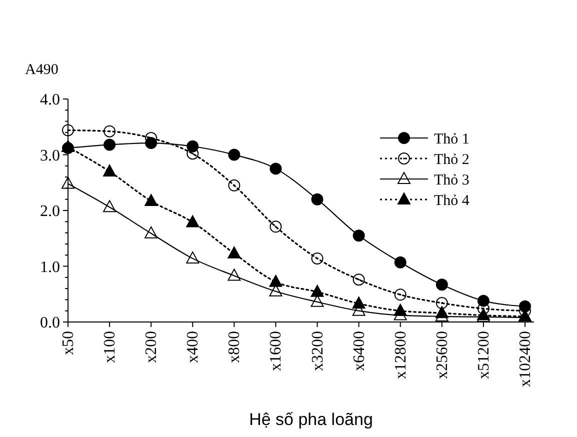 This screenshot has width=577, height=437. What do you see at coordinates (151, 347) in the screenshot?
I see `x-tick-label: x200` at bounding box center [151, 347].